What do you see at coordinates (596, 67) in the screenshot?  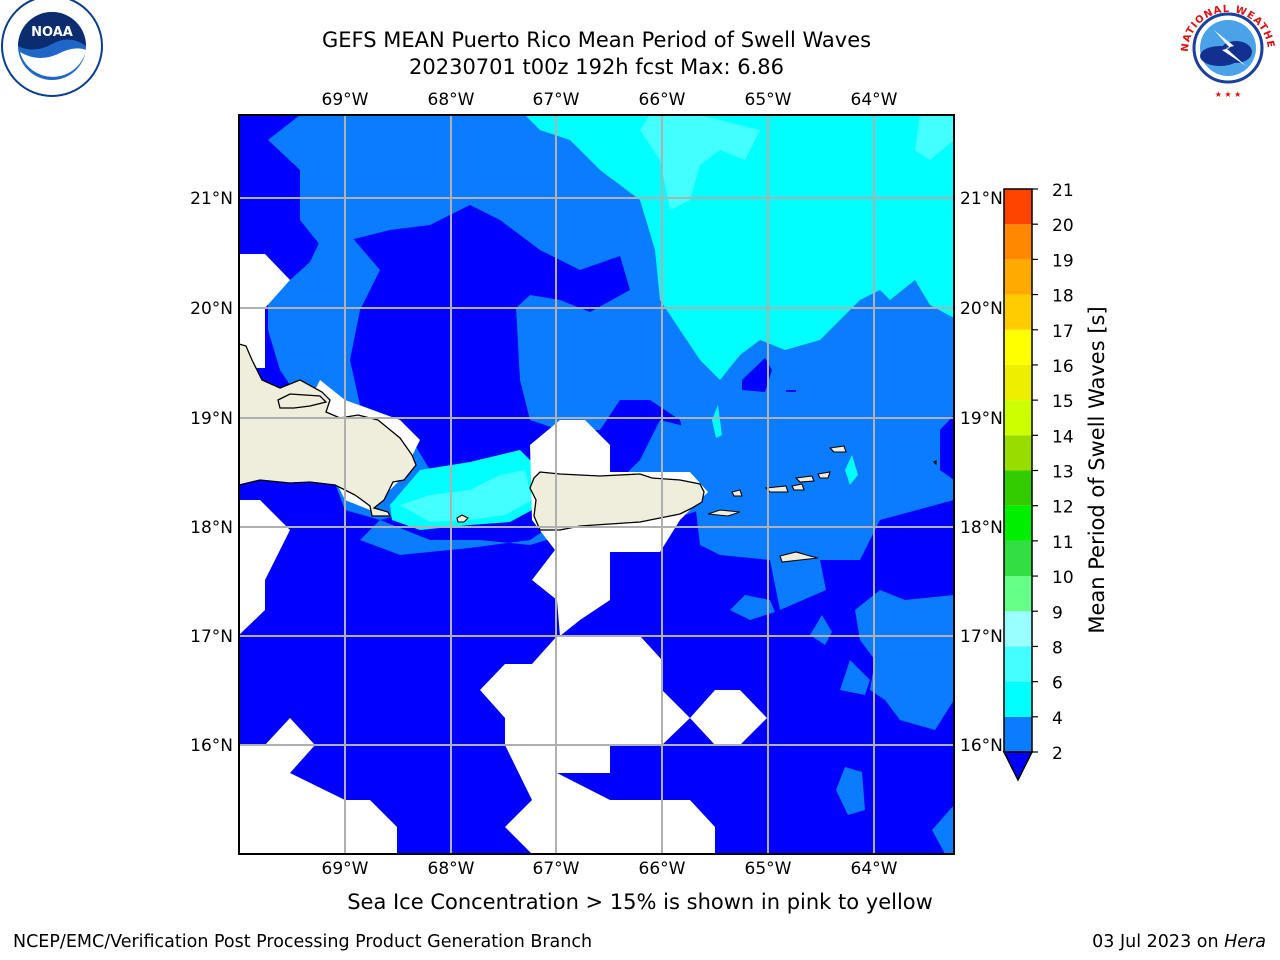 I see `chart-subtitle: 20230701 t00z 192h fcst Max: 6.86` at bounding box center [596, 67].